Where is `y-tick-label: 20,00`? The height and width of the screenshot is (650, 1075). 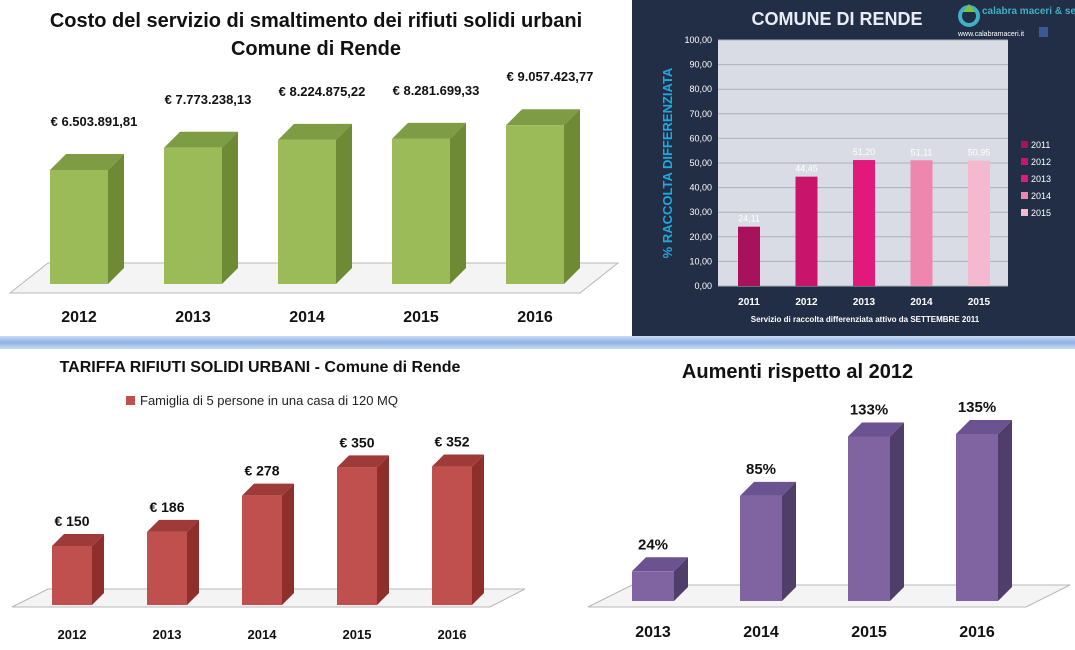 y-tick-label: 20,00 is located at coordinates (700, 237).